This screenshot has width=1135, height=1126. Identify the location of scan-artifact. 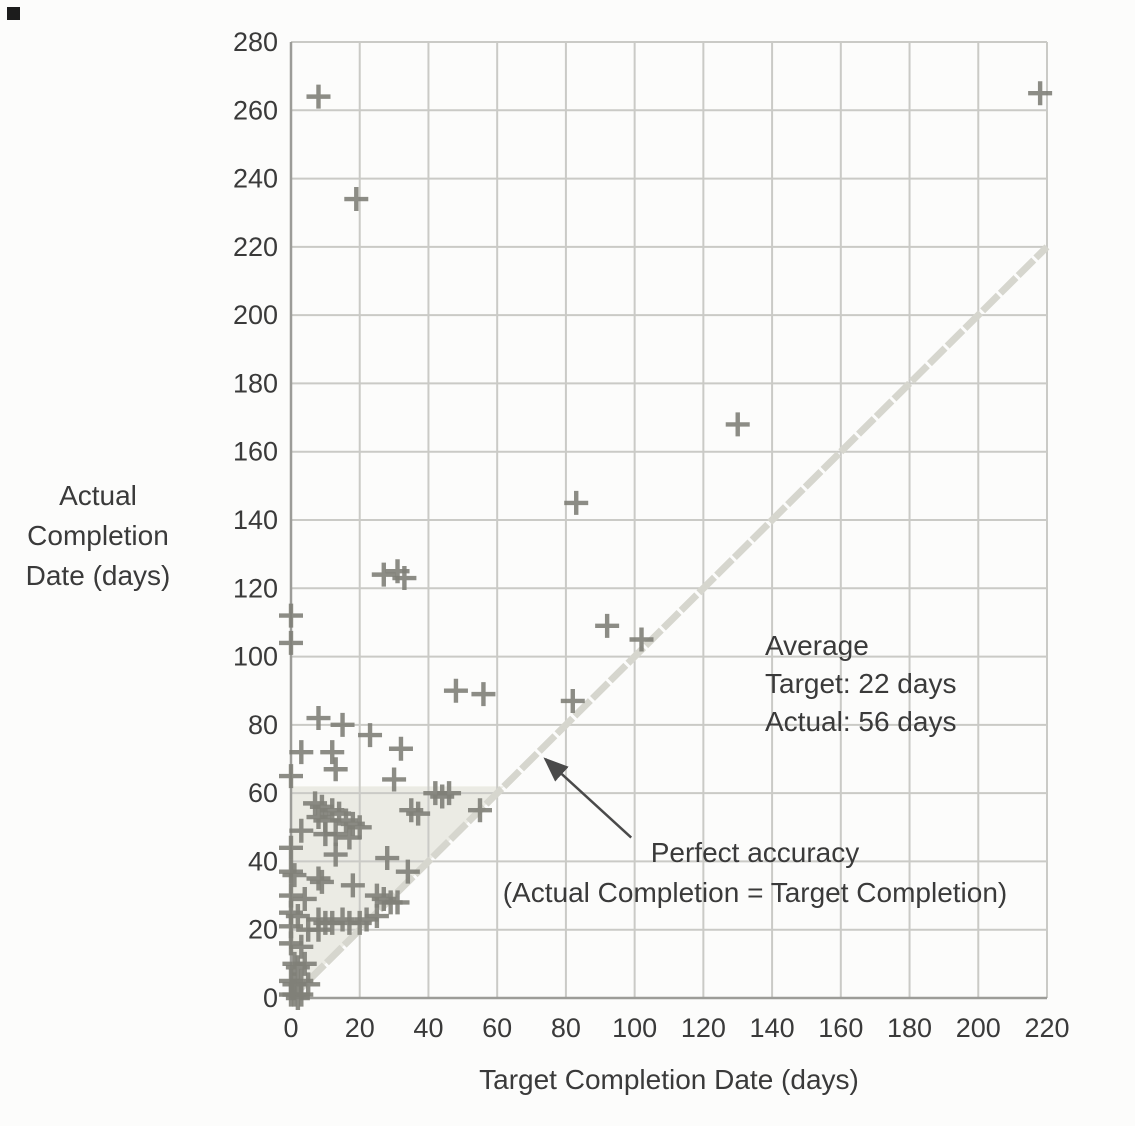
(13, 13).